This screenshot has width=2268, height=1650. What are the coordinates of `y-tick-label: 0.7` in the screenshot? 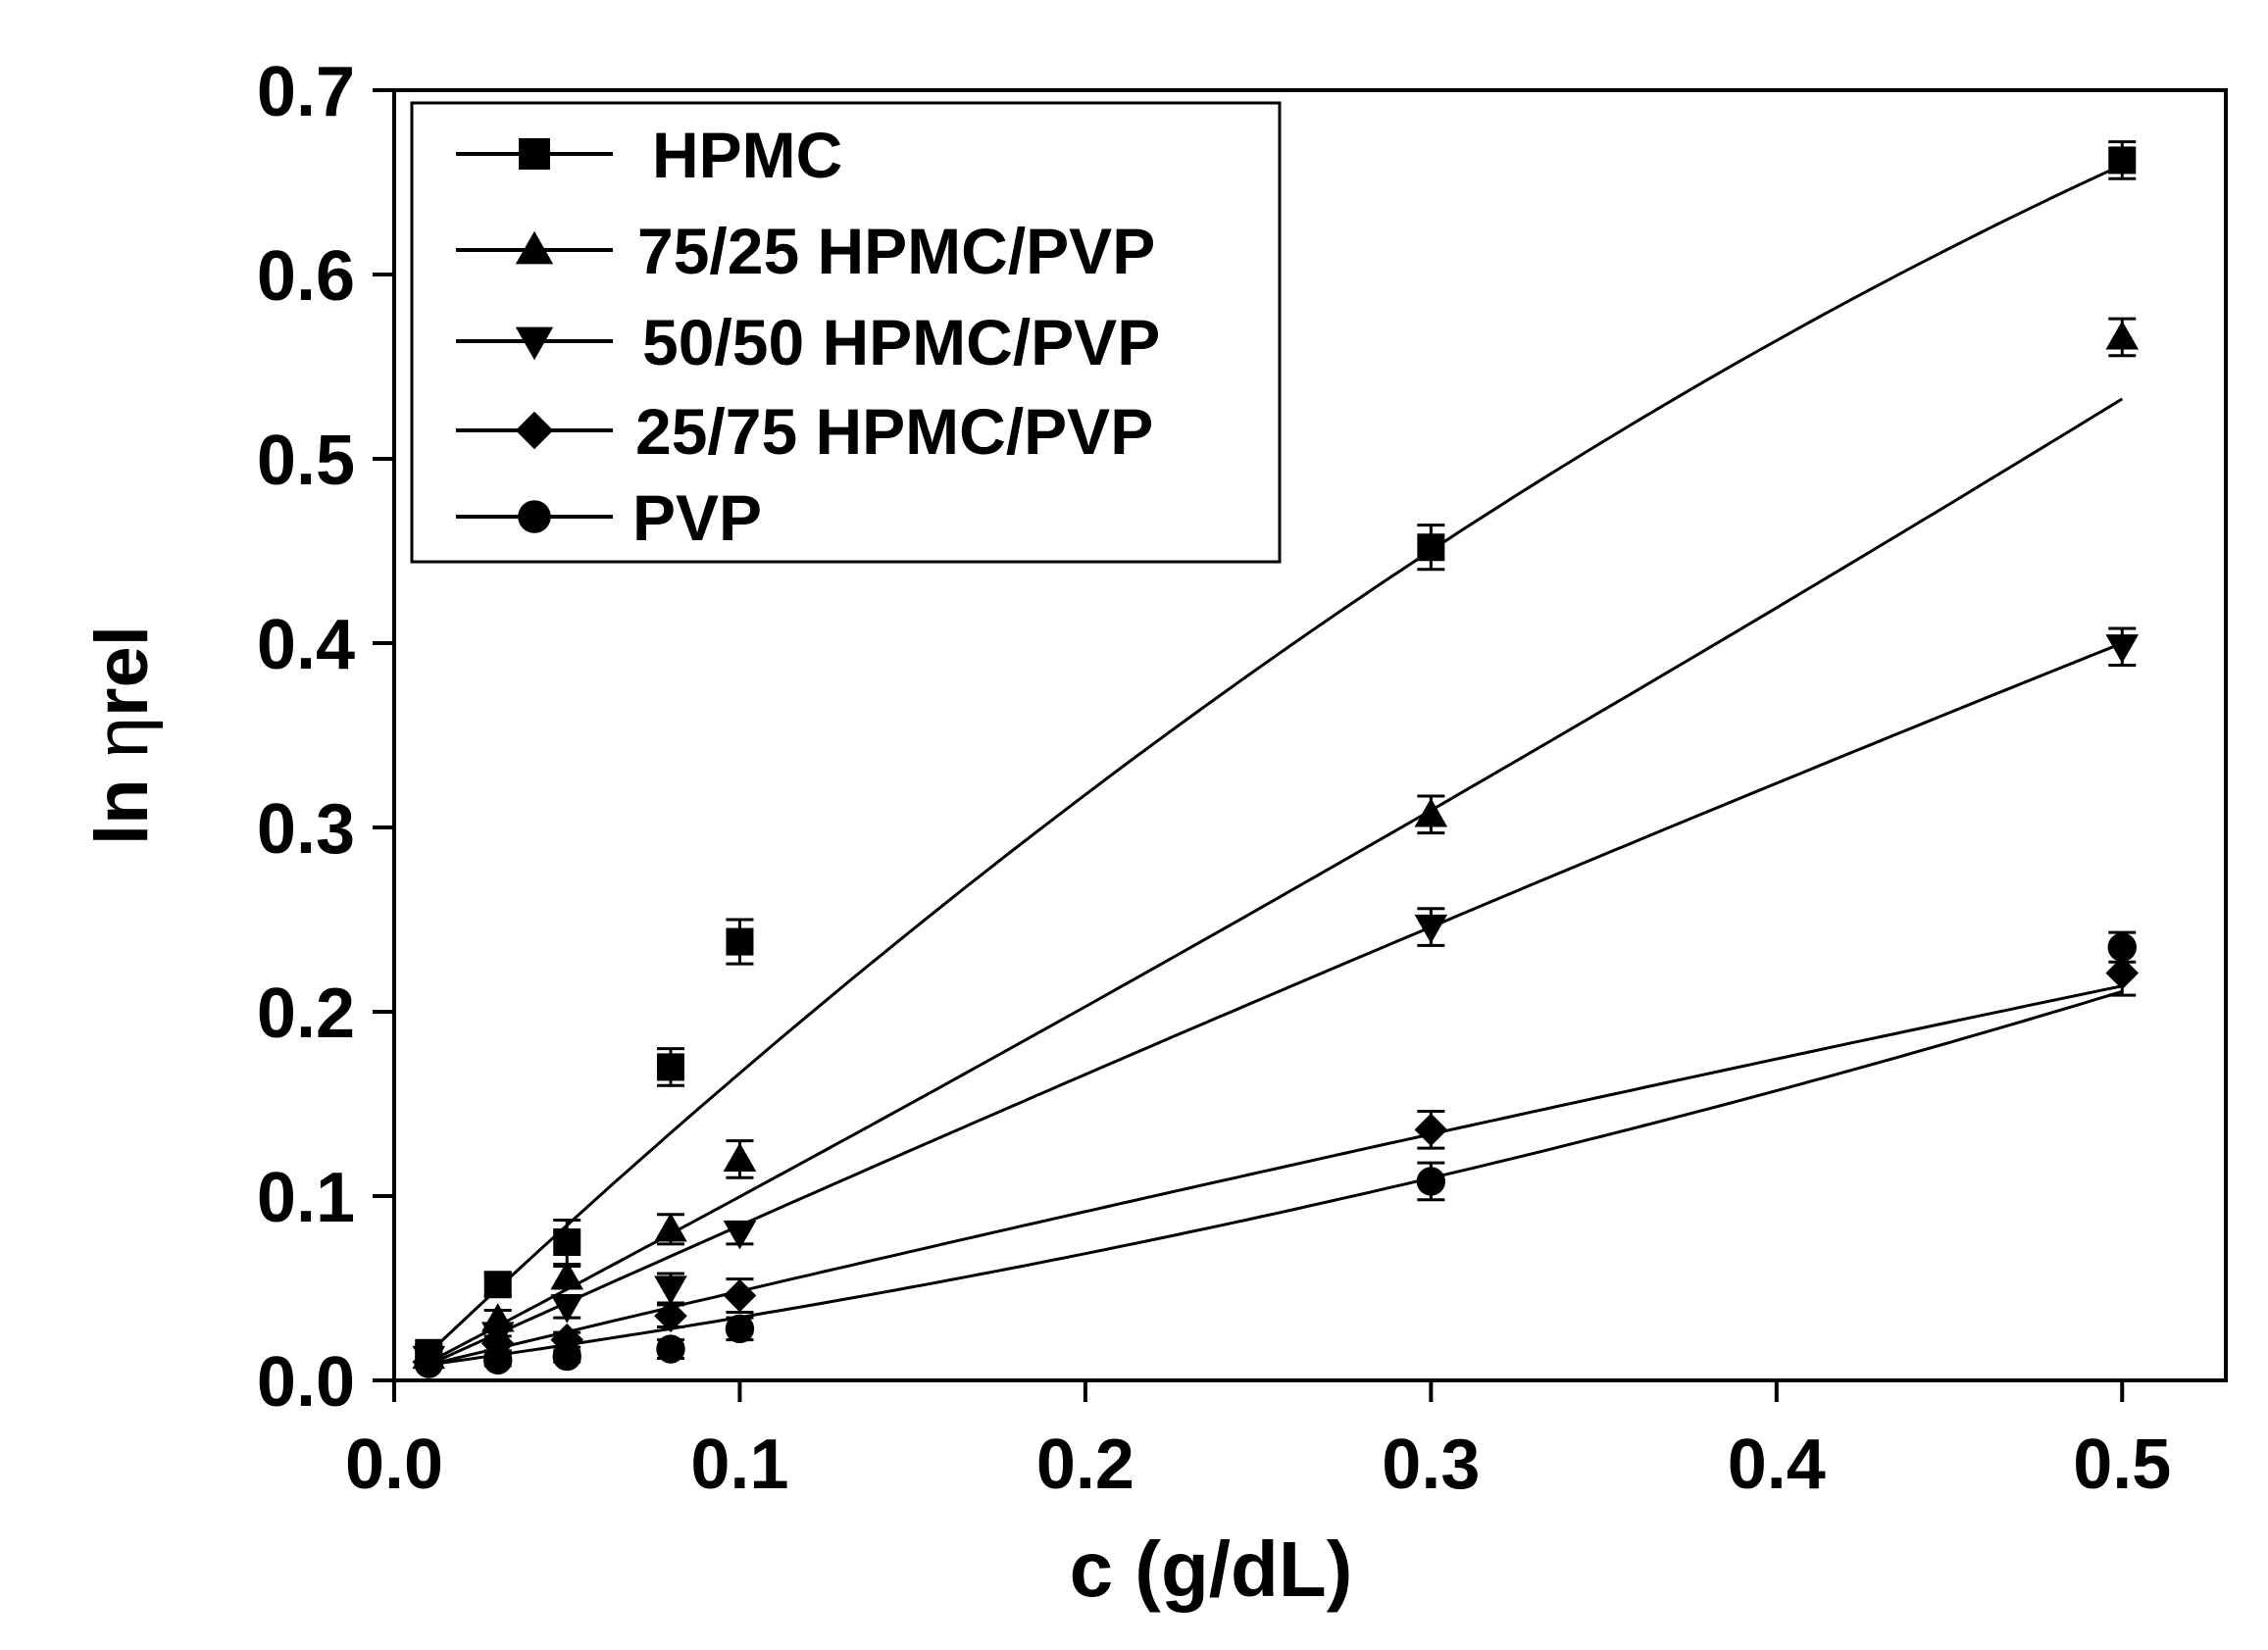 It's located at (306, 92).